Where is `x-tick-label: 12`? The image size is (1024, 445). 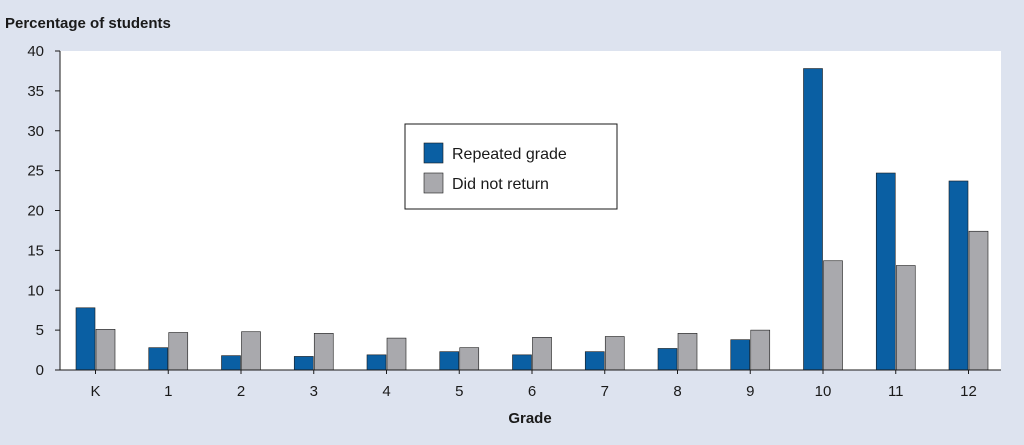 x-tick-label: 12 is located at coordinates (968, 391).